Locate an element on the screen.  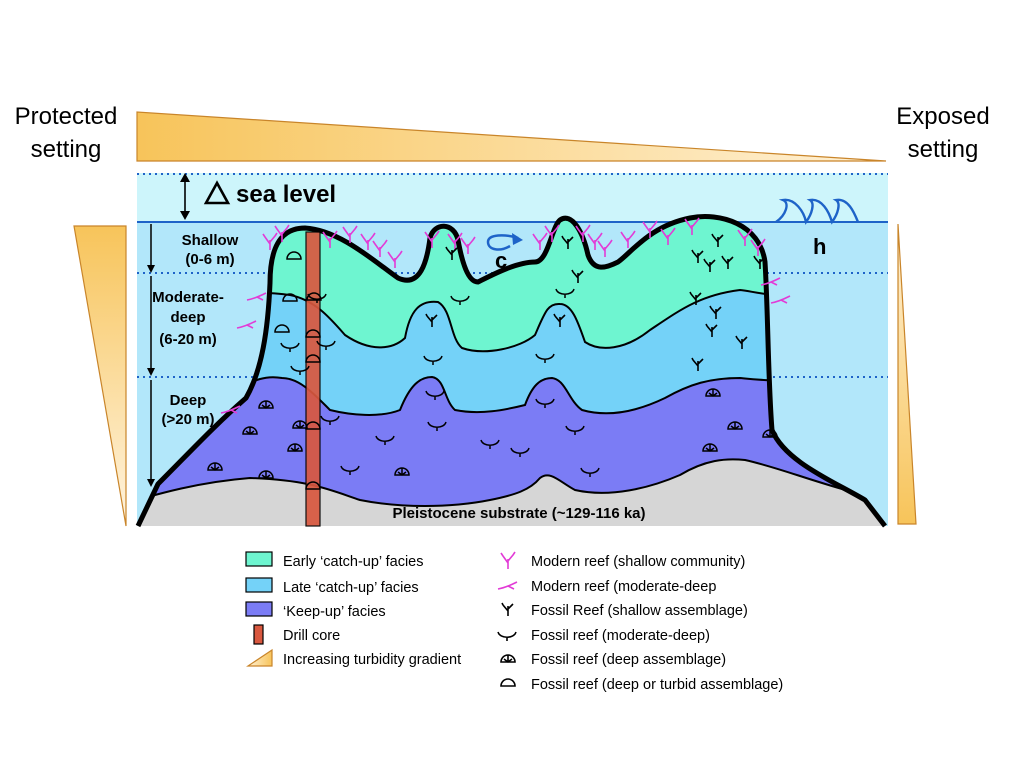
substrate-label: Pleistocene substrate (~129-116 ka) is located at coordinates (518, 513).